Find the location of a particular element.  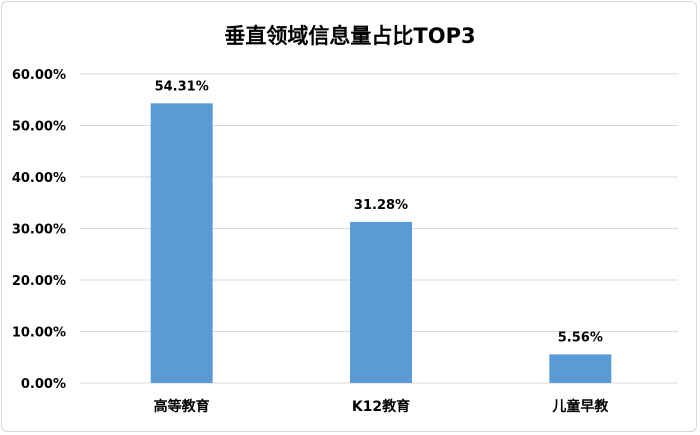

data-label: 54.31% is located at coordinates (182, 86).